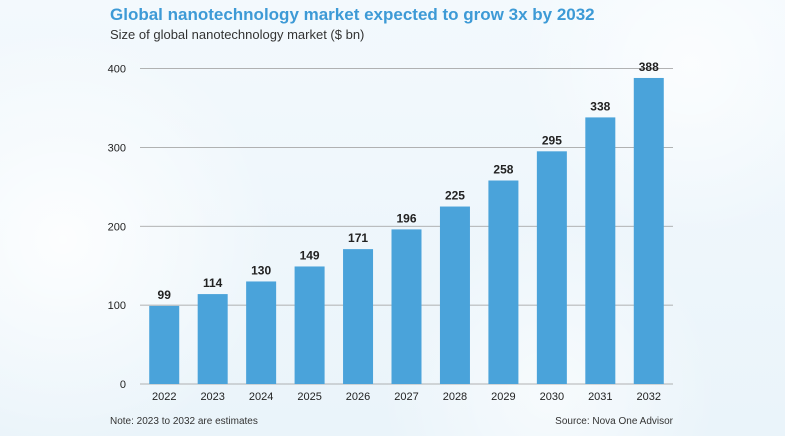 Image resolution: width=785 pixels, height=436 pixels. What do you see at coordinates (600, 397) in the screenshot?
I see `x-tick-label: 2031` at bounding box center [600, 397].